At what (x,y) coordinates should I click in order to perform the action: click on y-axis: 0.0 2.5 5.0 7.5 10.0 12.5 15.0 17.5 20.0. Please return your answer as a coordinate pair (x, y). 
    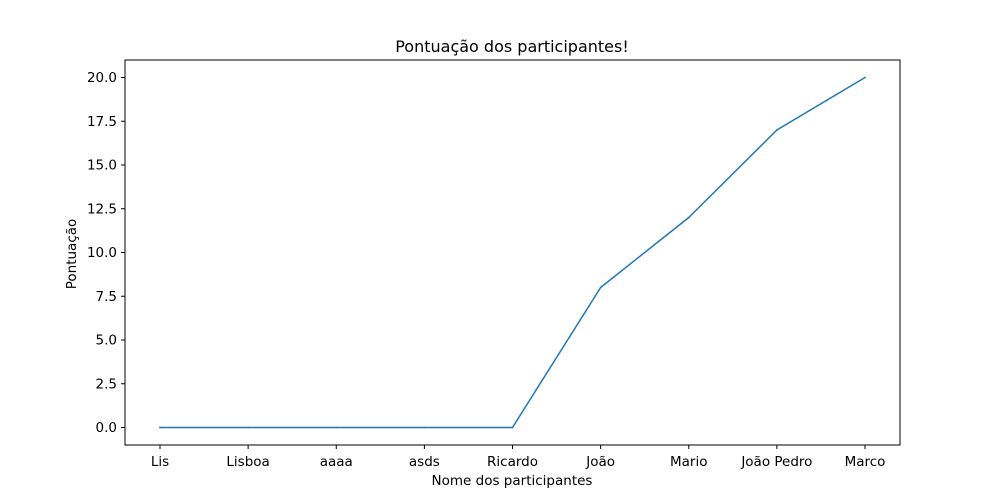
    Looking at the image, I should click on (106, 253).